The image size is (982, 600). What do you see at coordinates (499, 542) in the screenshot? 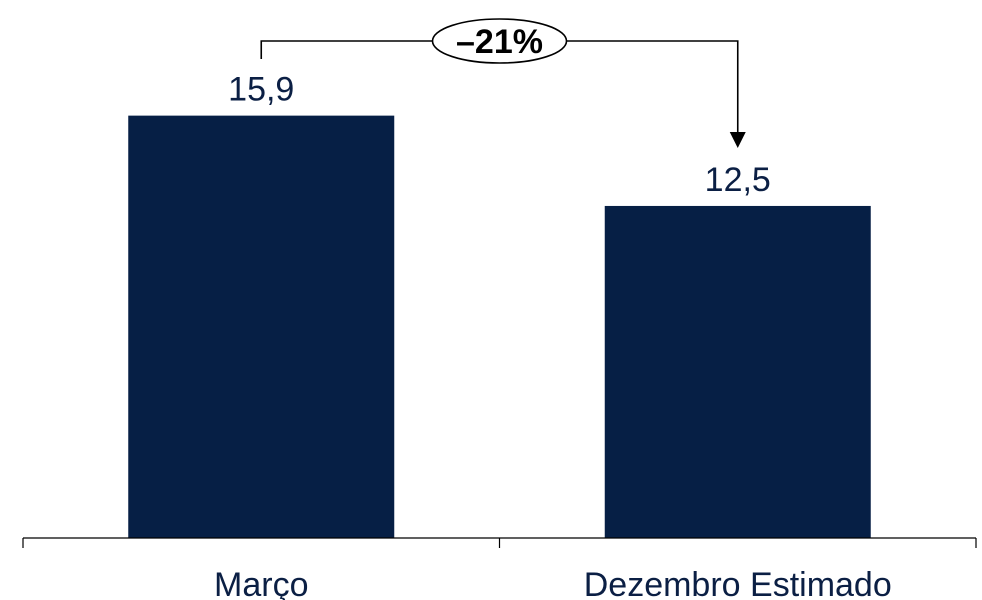
I see `x-axis` at bounding box center [499, 542].